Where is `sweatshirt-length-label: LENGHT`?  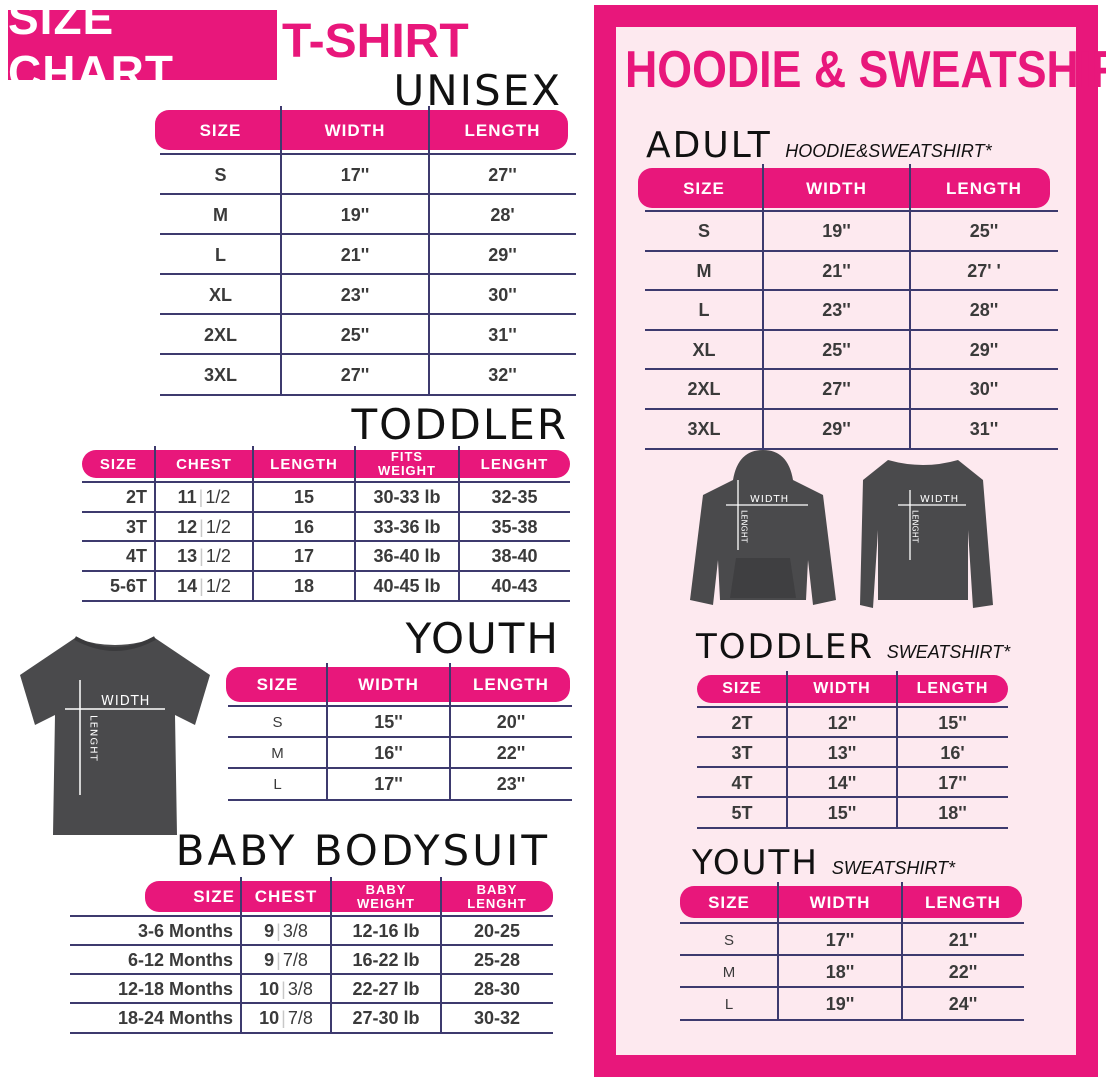
sweatshirt-length-label: LENGHT is located at coordinates (915, 526).